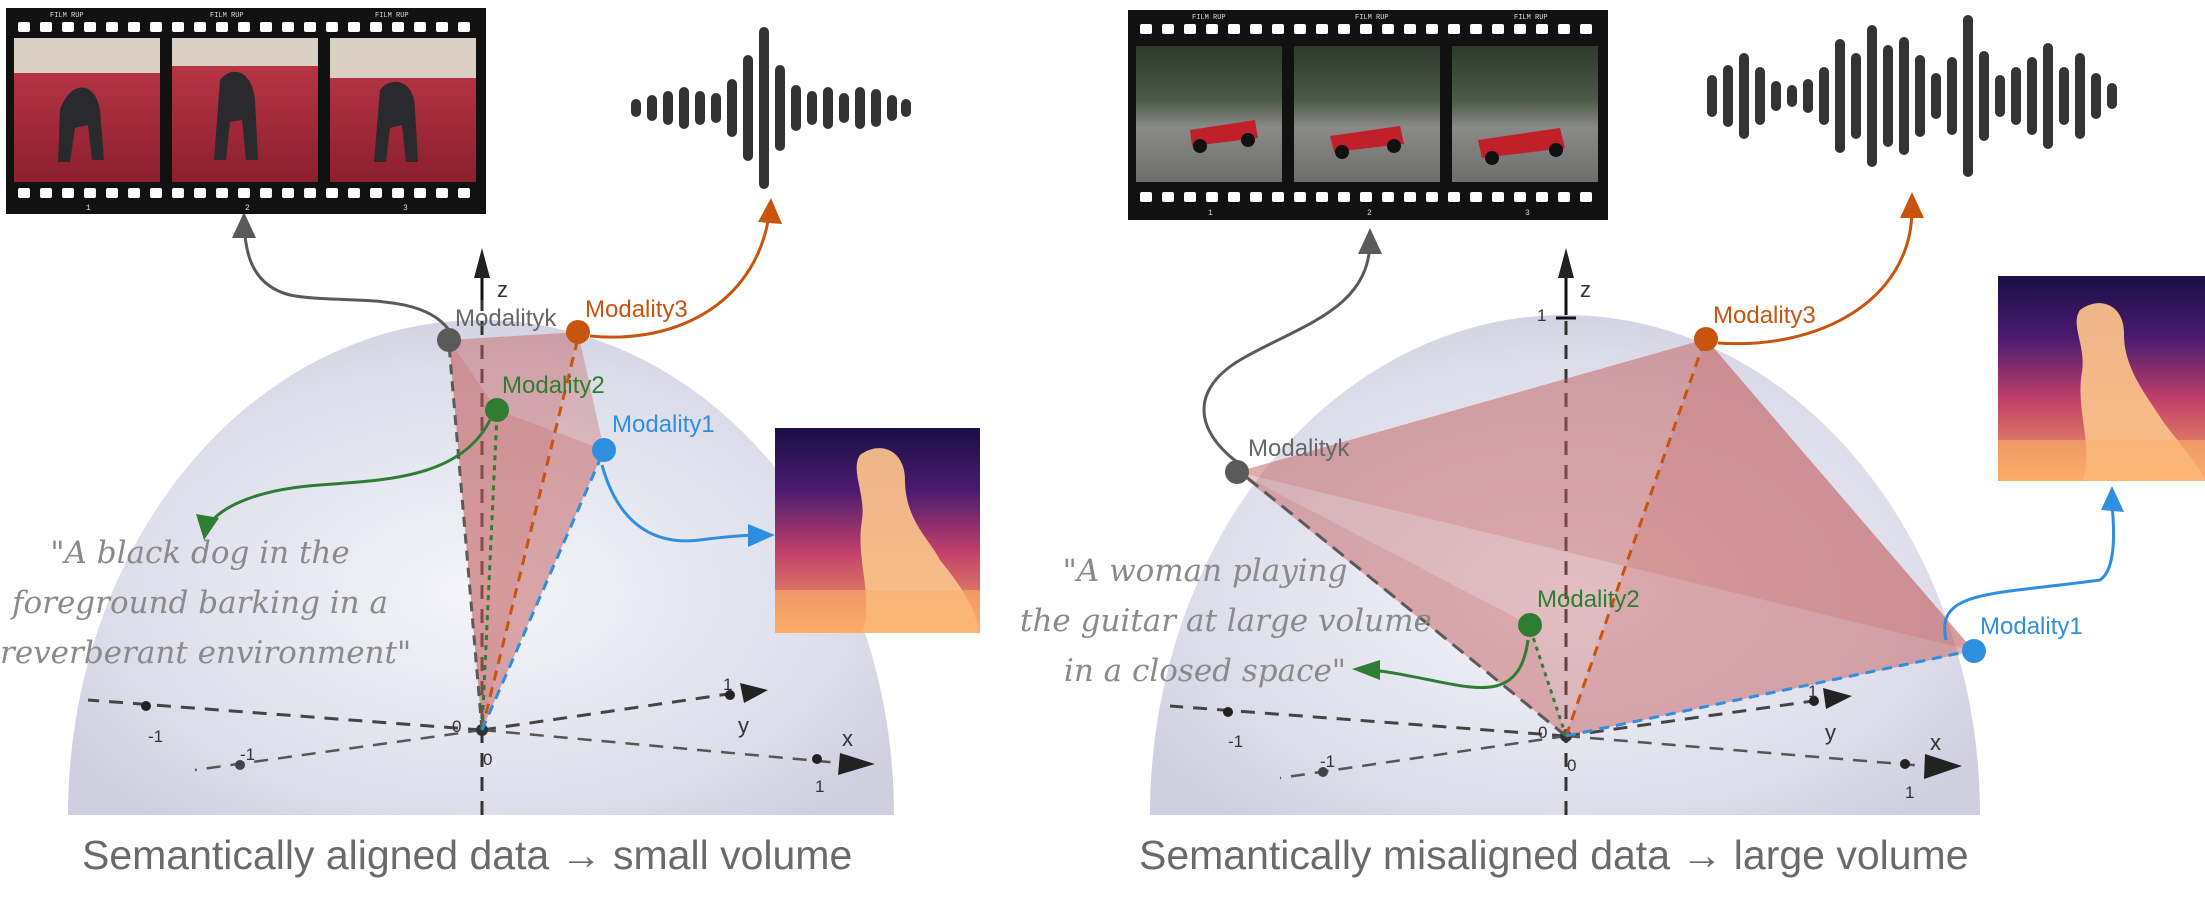 This screenshot has width=2205, height=912. What do you see at coordinates (1299, 448) in the screenshot?
I see `right-label-k: Modalityk` at bounding box center [1299, 448].